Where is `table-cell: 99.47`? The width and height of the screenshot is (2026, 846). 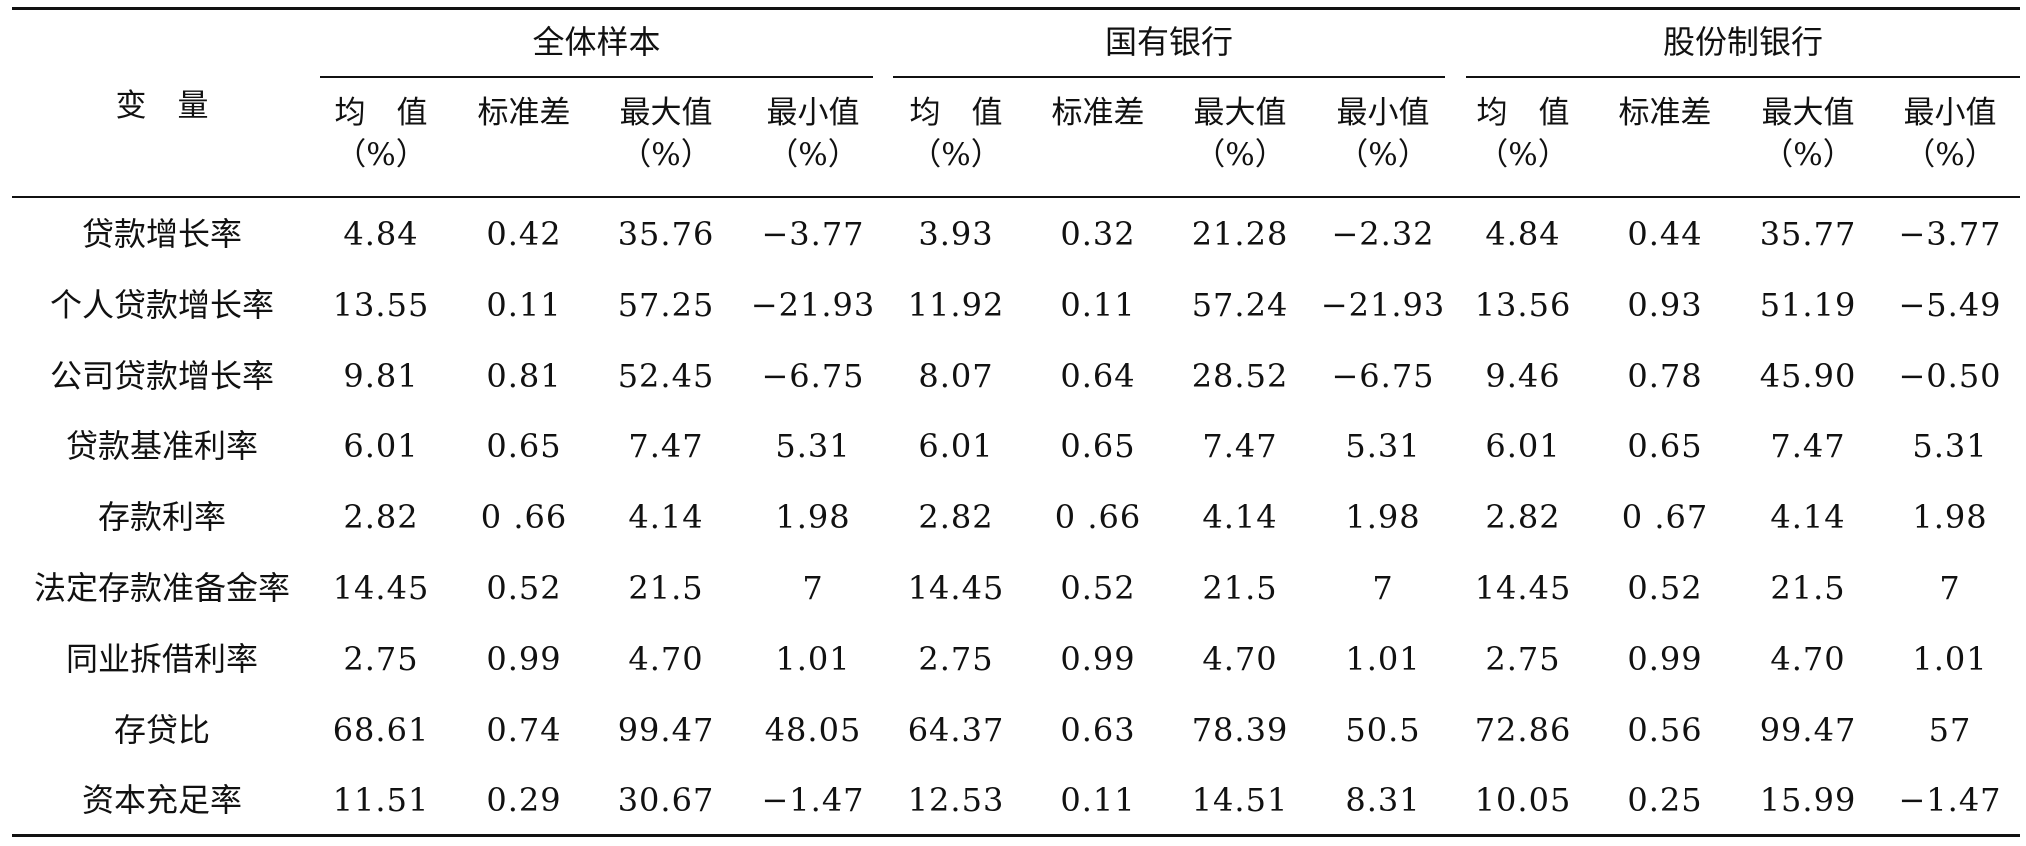
table-cell: 99.47 is located at coordinates (1808, 729).